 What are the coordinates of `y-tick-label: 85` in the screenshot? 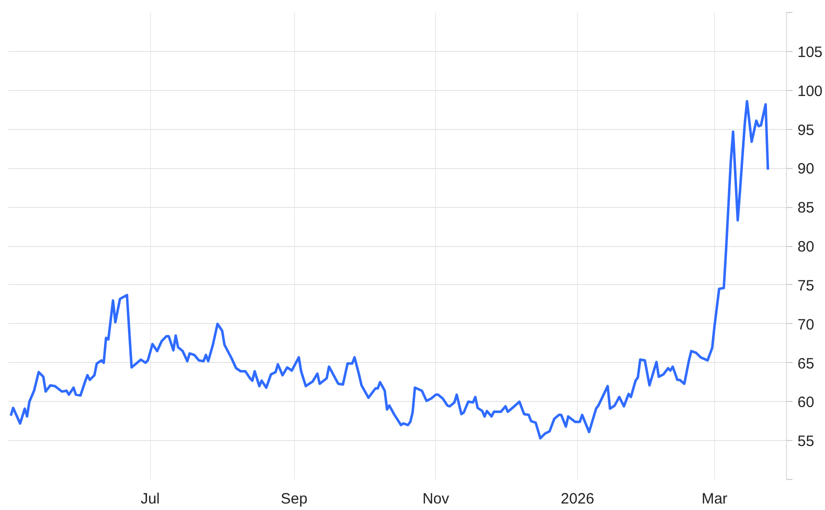 It's located at (806, 208).